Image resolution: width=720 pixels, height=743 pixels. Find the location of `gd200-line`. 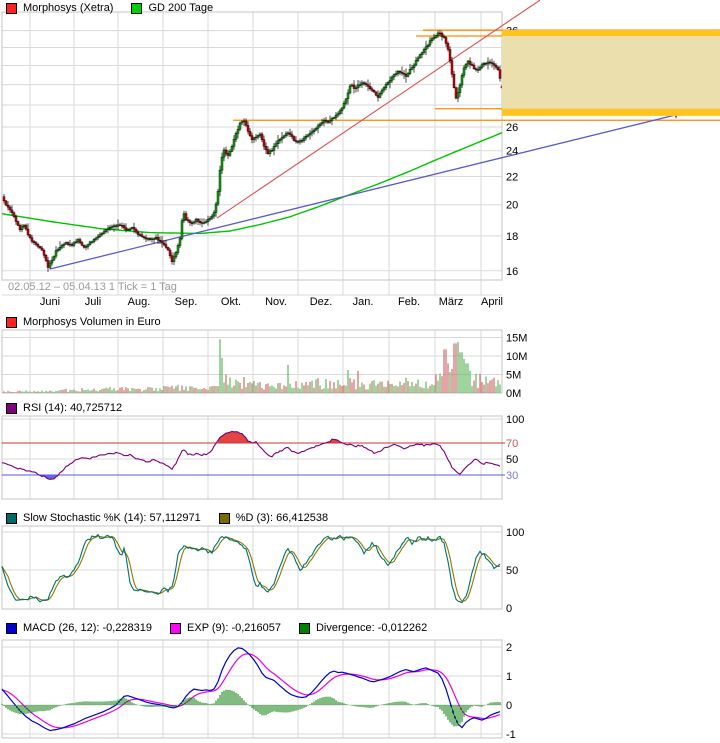

gd200-line is located at coordinates (252, 183).